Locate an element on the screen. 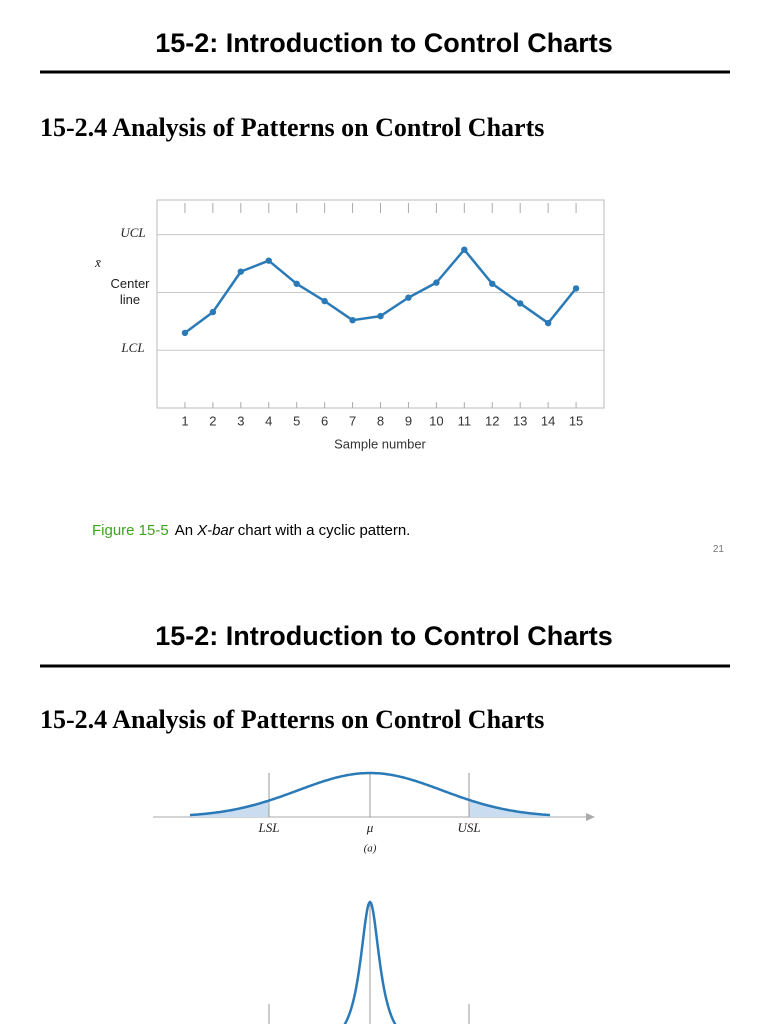 The image size is (768, 1024). x-tick-label: 8 is located at coordinates (380, 420).